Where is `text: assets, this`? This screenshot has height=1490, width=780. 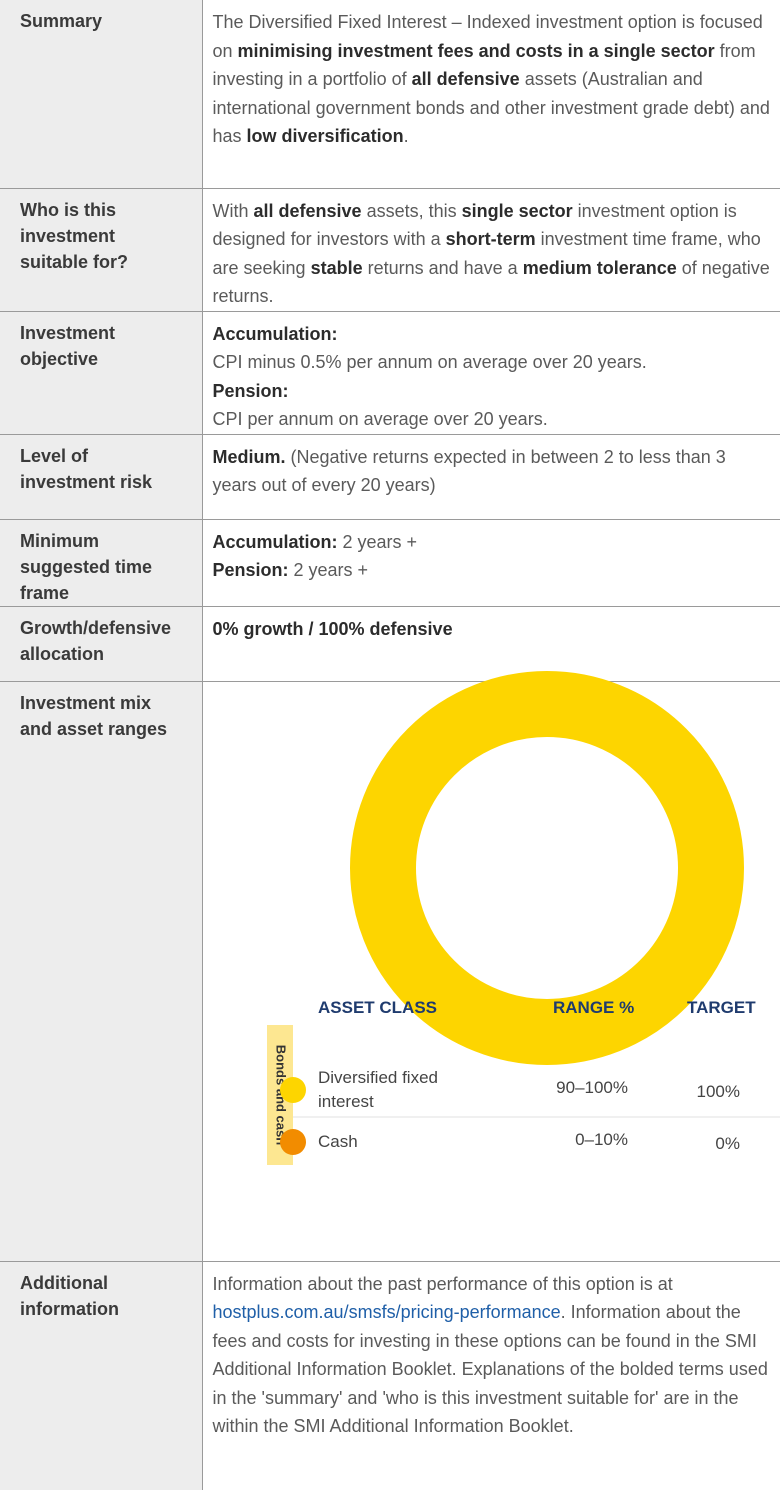 text: assets, this is located at coordinates (411, 210).